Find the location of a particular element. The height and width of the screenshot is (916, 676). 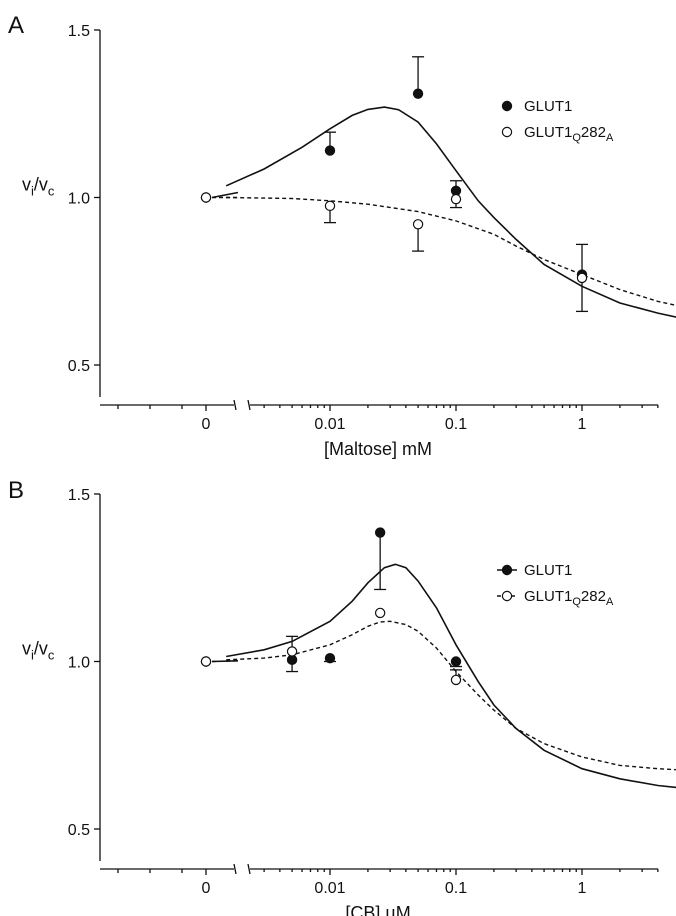

panel-letter: B is located at coordinates (16, 490).